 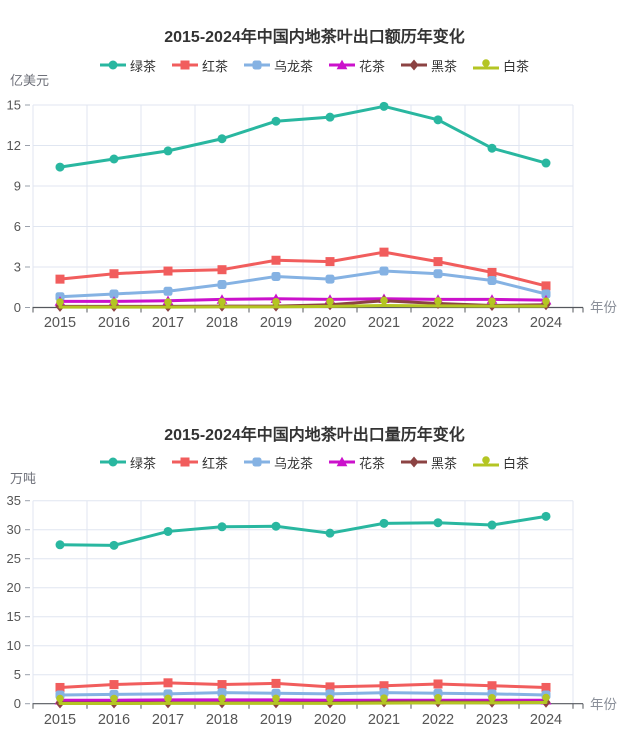 I want to click on point-oolong-tea-2023, so click(x=492, y=280).